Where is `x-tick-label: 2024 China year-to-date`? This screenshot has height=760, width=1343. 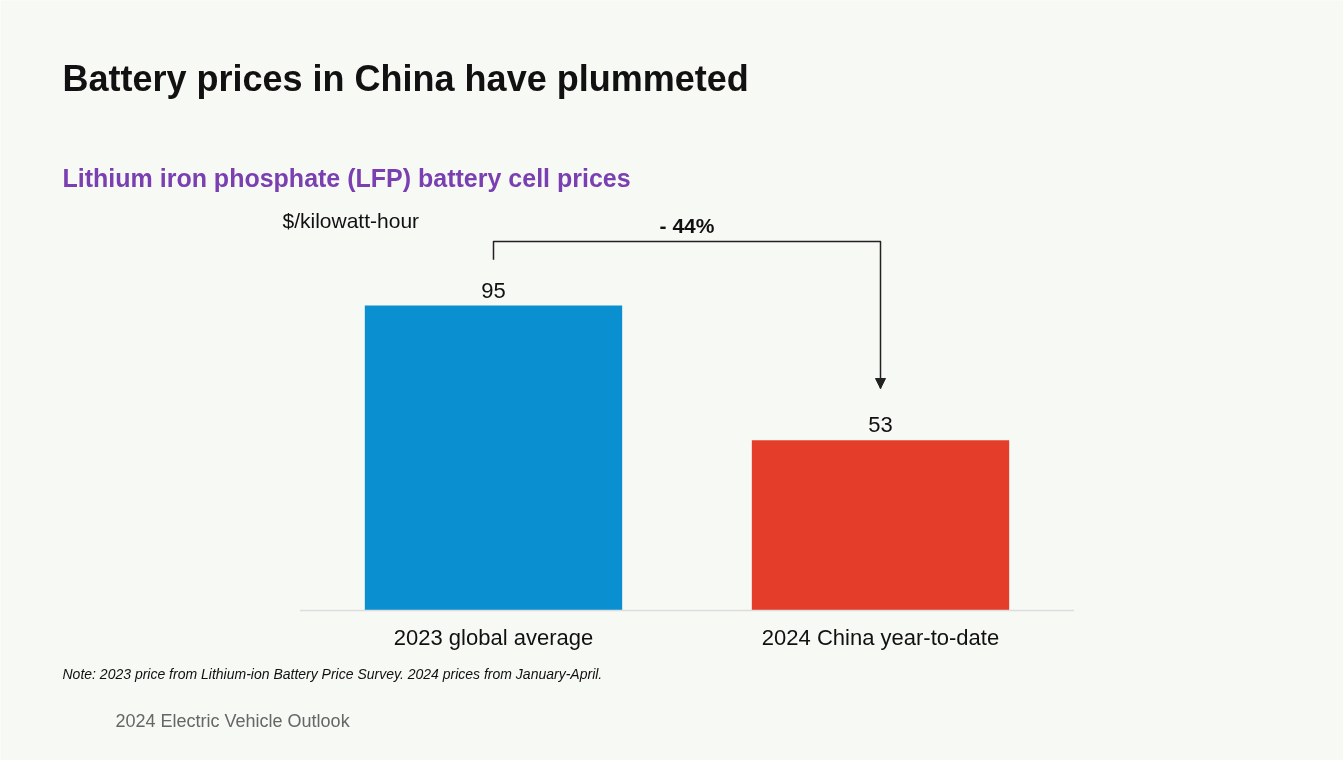 x-tick-label: 2024 China year-to-date is located at coordinates (880, 637).